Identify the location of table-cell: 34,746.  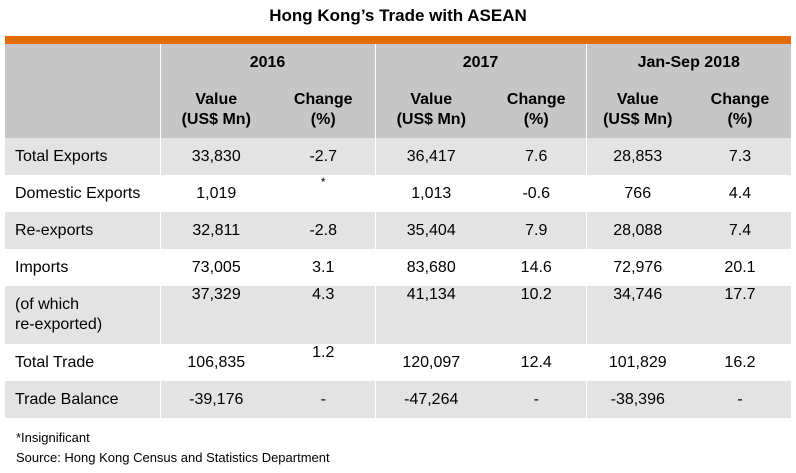
(637, 315).